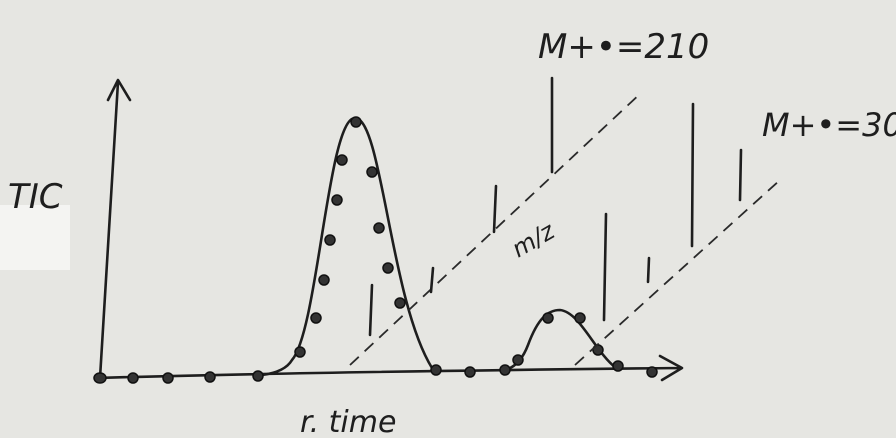 This screenshot has height=438, width=896. What do you see at coordinates (388, 368) in the screenshot?
I see `x-axis` at bounding box center [388, 368].